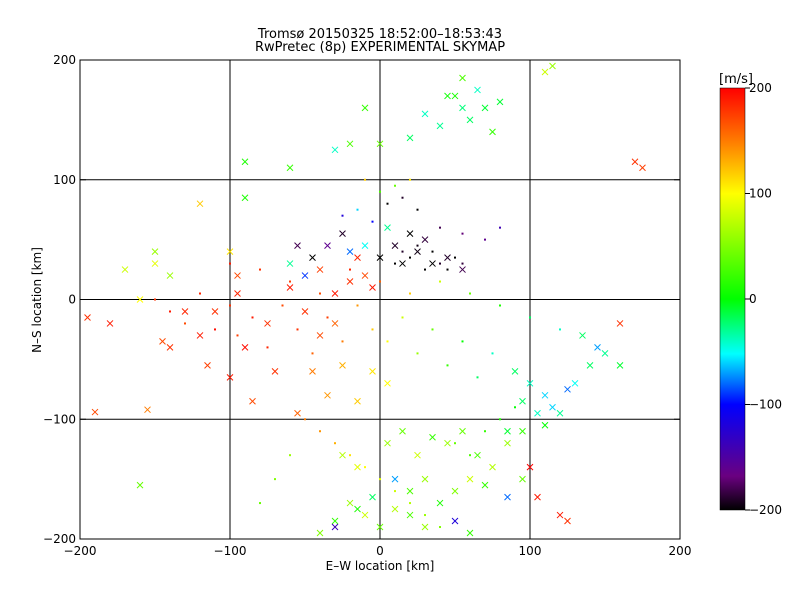 This screenshot has height=600, width=800. Describe the element at coordinates (380, 47) in the screenshot. I see `chart-title-line2: RwPretec (8p) EXPERIMENTAL SKYMAP` at that location.